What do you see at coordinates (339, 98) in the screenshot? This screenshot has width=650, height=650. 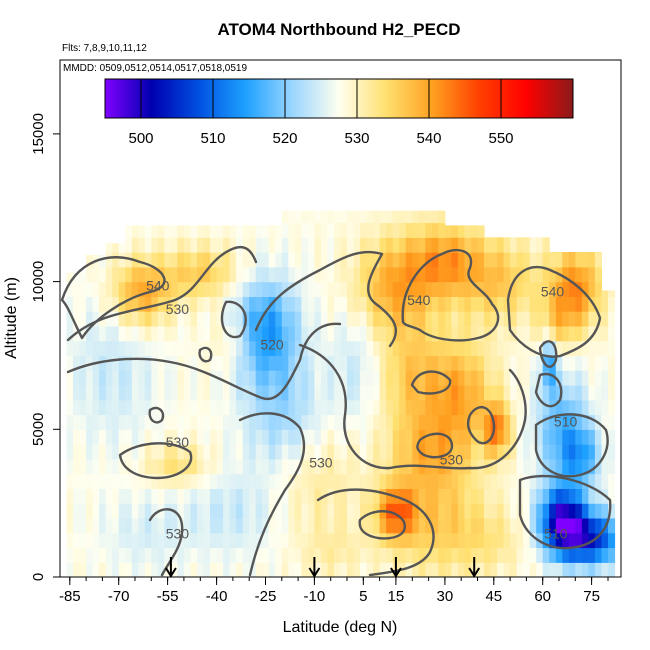 I see `colorbar-gradient` at bounding box center [339, 98].